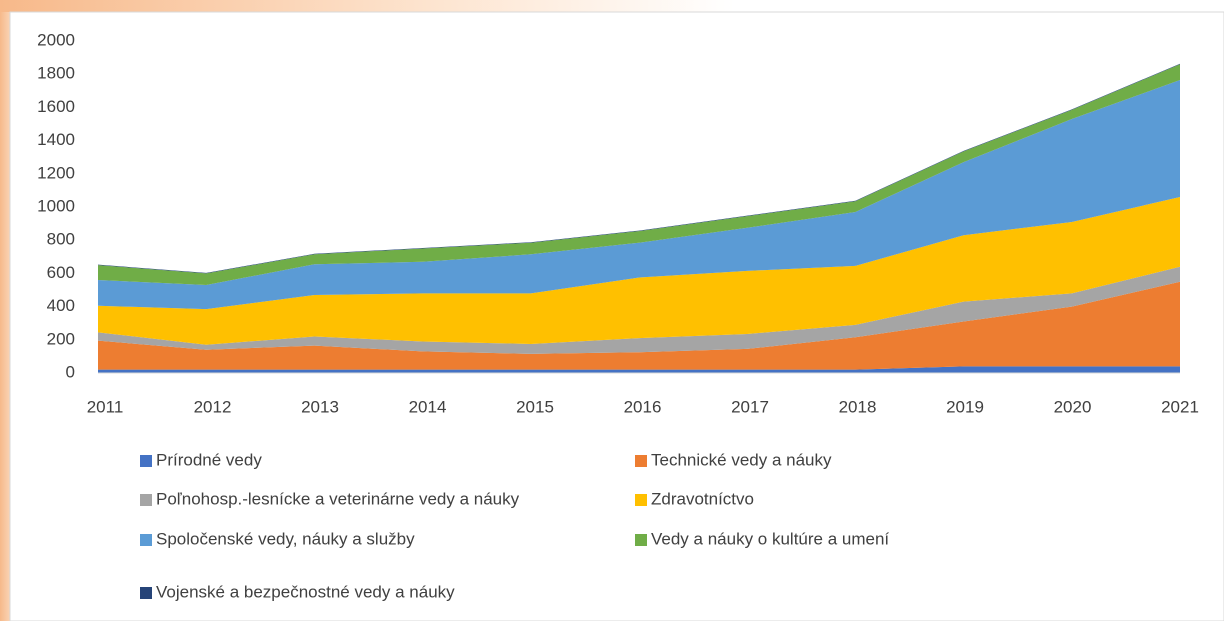 Image resolution: width=1224 pixels, height=621 pixels. I want to click on legend-label: Vedy a náuky o kultúre a umení, so click(770, 538).